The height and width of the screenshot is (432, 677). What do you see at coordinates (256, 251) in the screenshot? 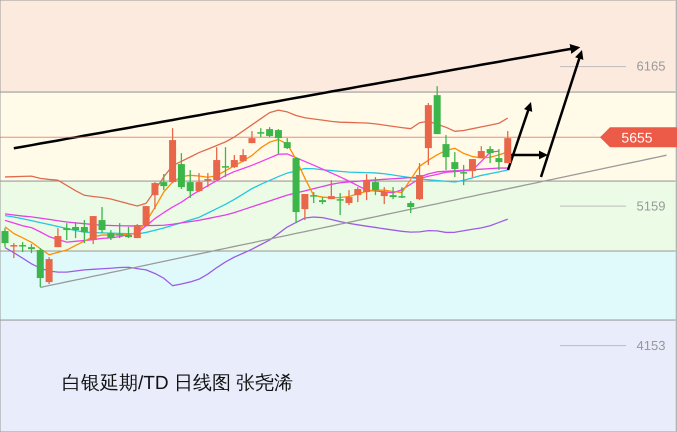
I see `line-series` at bounding box center [256, 251].